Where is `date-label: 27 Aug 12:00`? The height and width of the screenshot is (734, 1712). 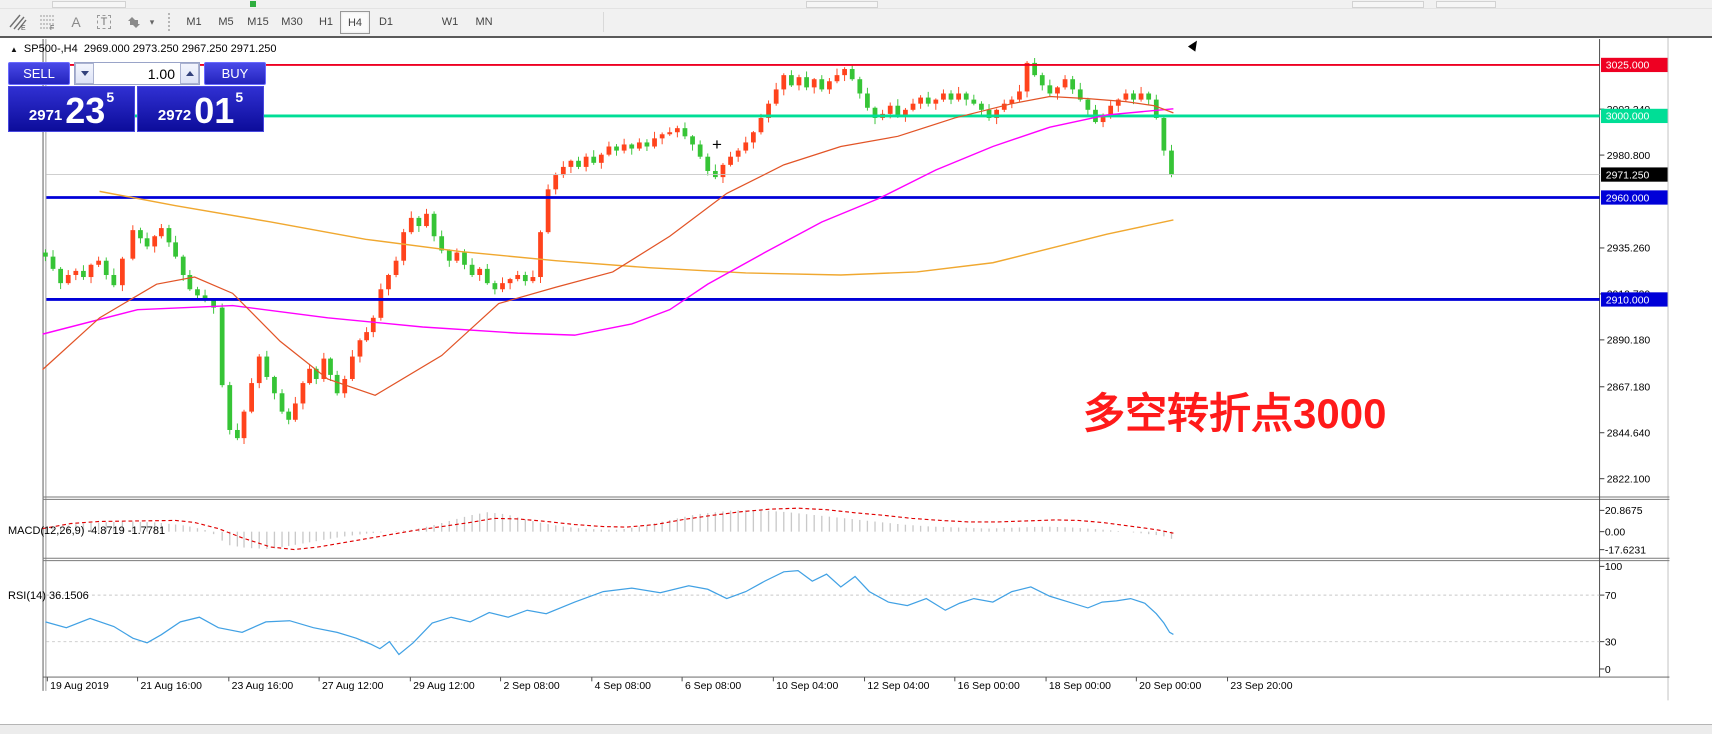
date-label: 27 Aug 12:00 is located at coordinates (353, 686).